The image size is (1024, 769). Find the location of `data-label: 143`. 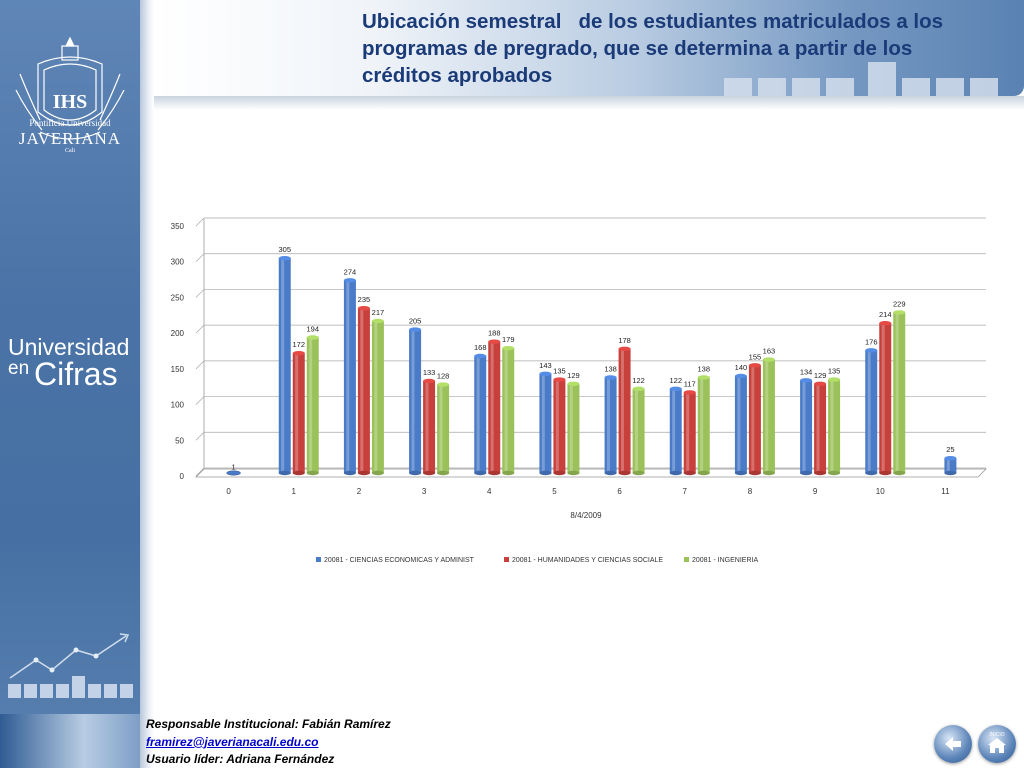

data-label: 143 is located at coordinates (545, 365).